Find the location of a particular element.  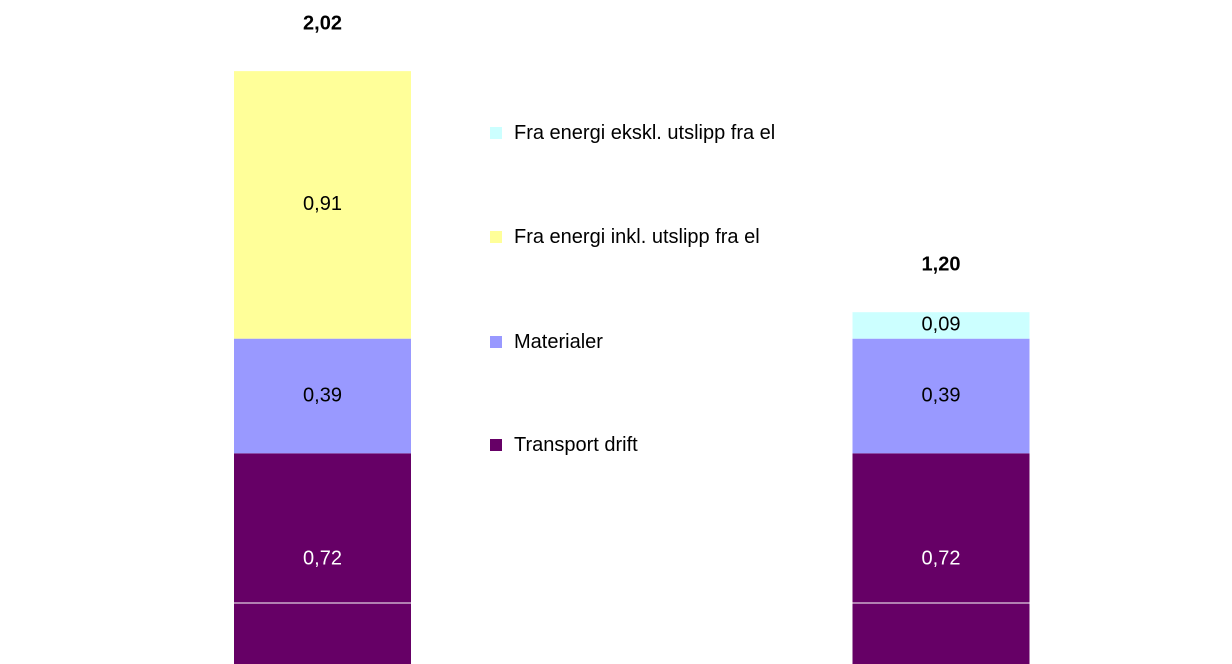

legend-label: Fra energi ekskl. utslipp fra el is located at coordinates (645, 133).